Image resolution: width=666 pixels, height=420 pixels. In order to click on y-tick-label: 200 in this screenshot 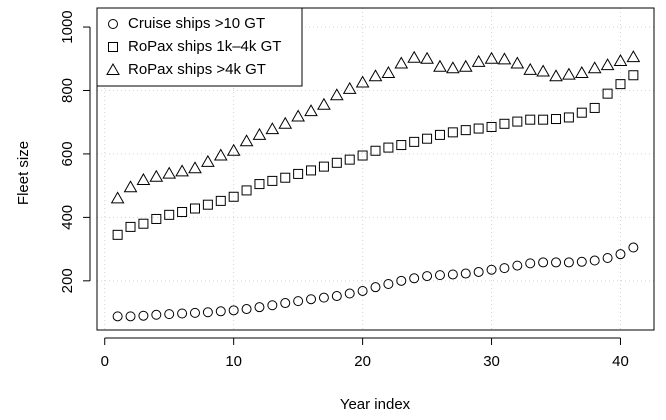, I will do `click(67, 280)`.